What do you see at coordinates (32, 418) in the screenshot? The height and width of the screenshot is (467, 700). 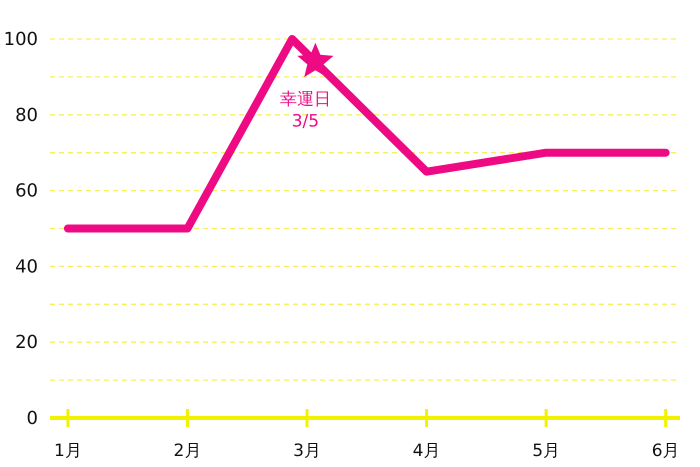 I see `y-tick-label: 0` at bounding box center [32, 418].